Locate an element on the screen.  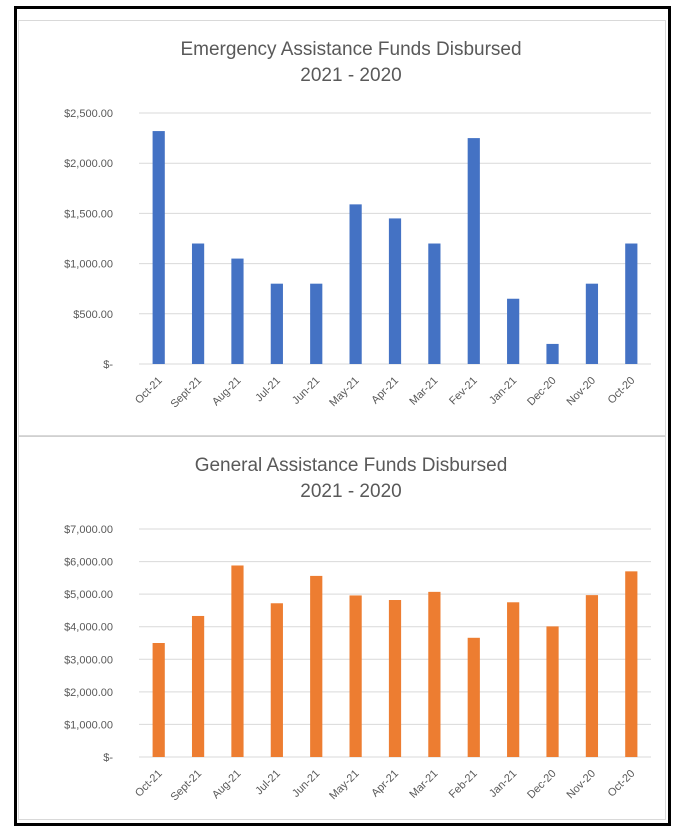
y-tick-label: $1,500.00 is located at coordinates (88, 214).